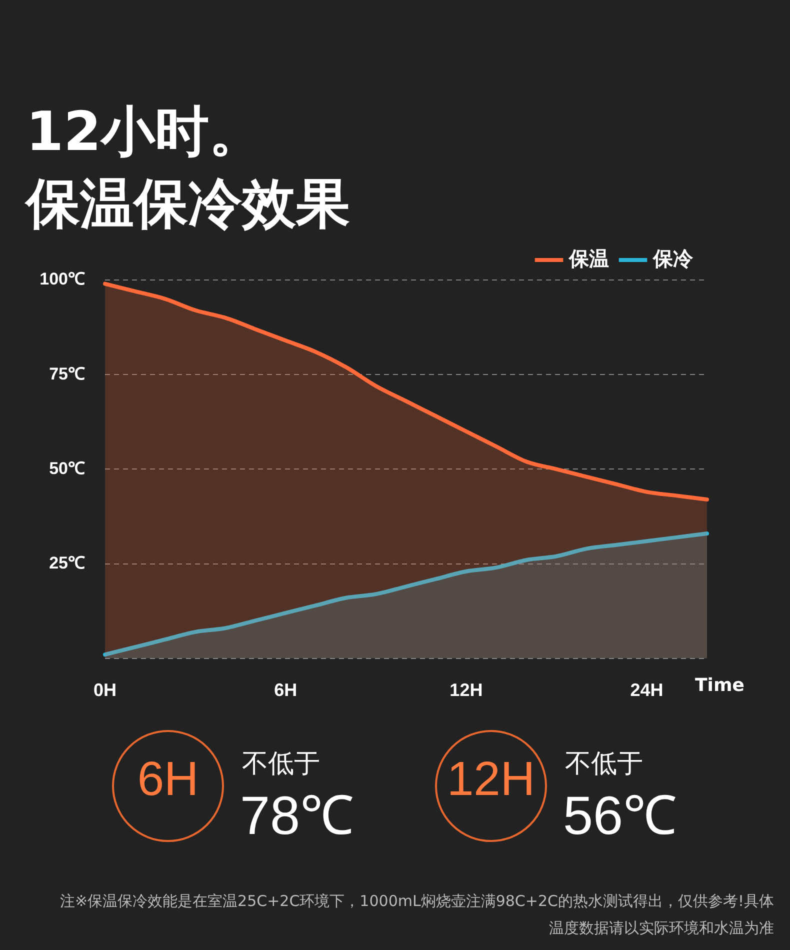  I want to click on text: 6H, so click(168, 779).